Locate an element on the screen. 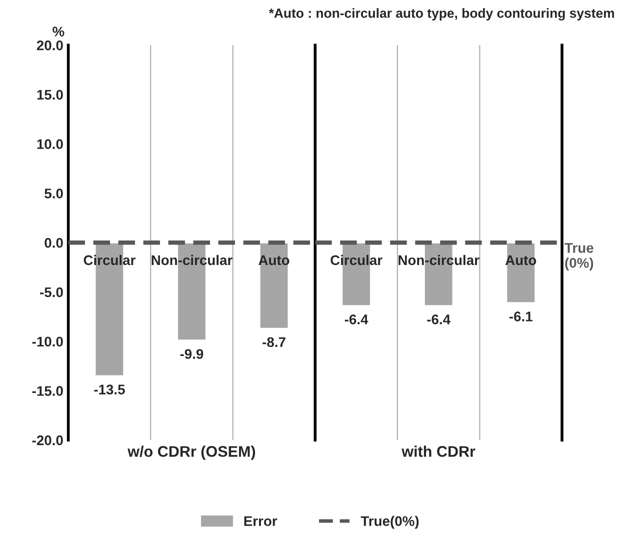 The width and height of the screenshot is (621, 544). x-axis-title: w/o CDRr (OSEM) is located at coordinates (192, 453).